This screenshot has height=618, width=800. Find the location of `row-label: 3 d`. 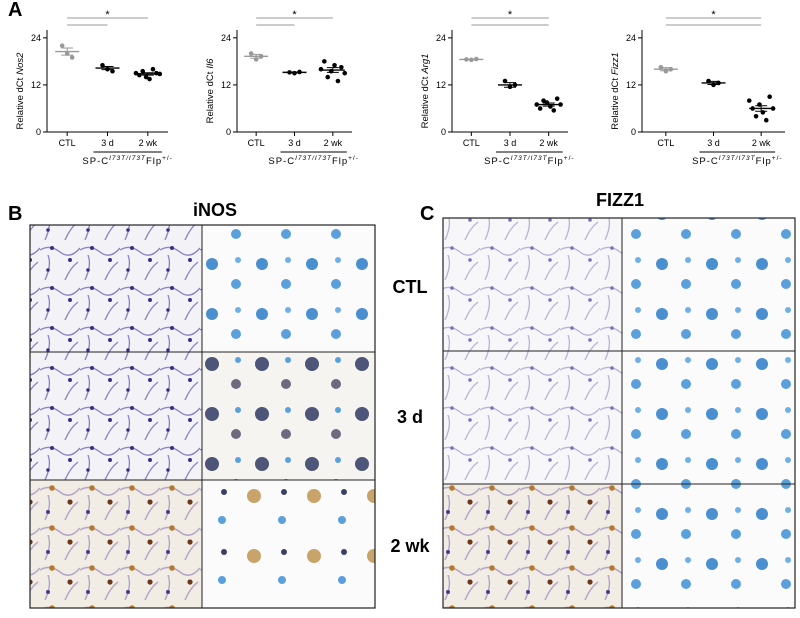

row-label: 3 d is located at coordinates (410, 417).